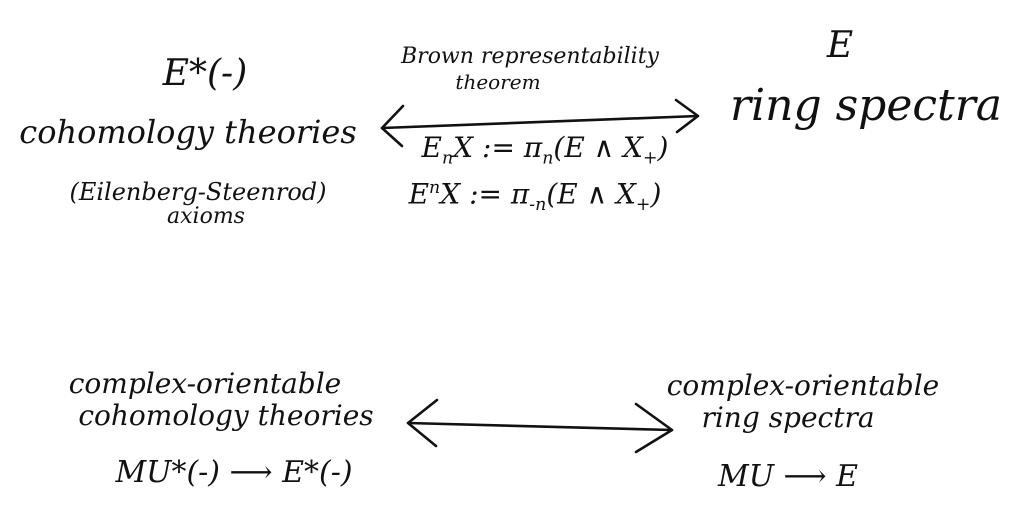  What do you see at coordinates (538, 204) in the screenshot?
I see `cohomology-pi-index: -n` at bounding box center [538, 204].